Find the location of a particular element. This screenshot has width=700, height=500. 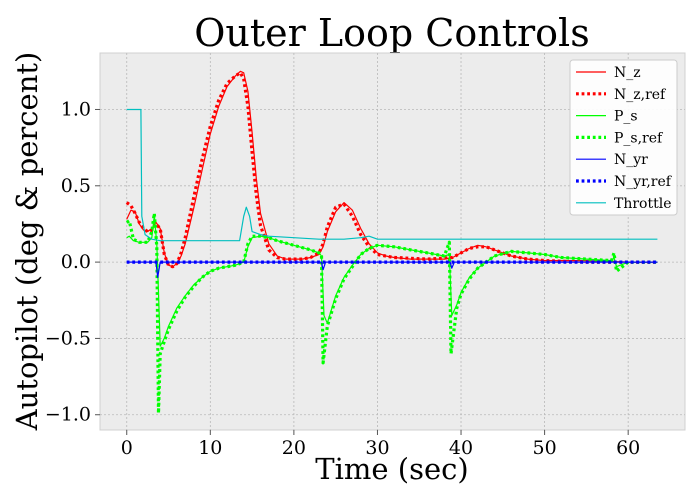

legend-label-p-s: P_s is located at coordinates (626, 117).